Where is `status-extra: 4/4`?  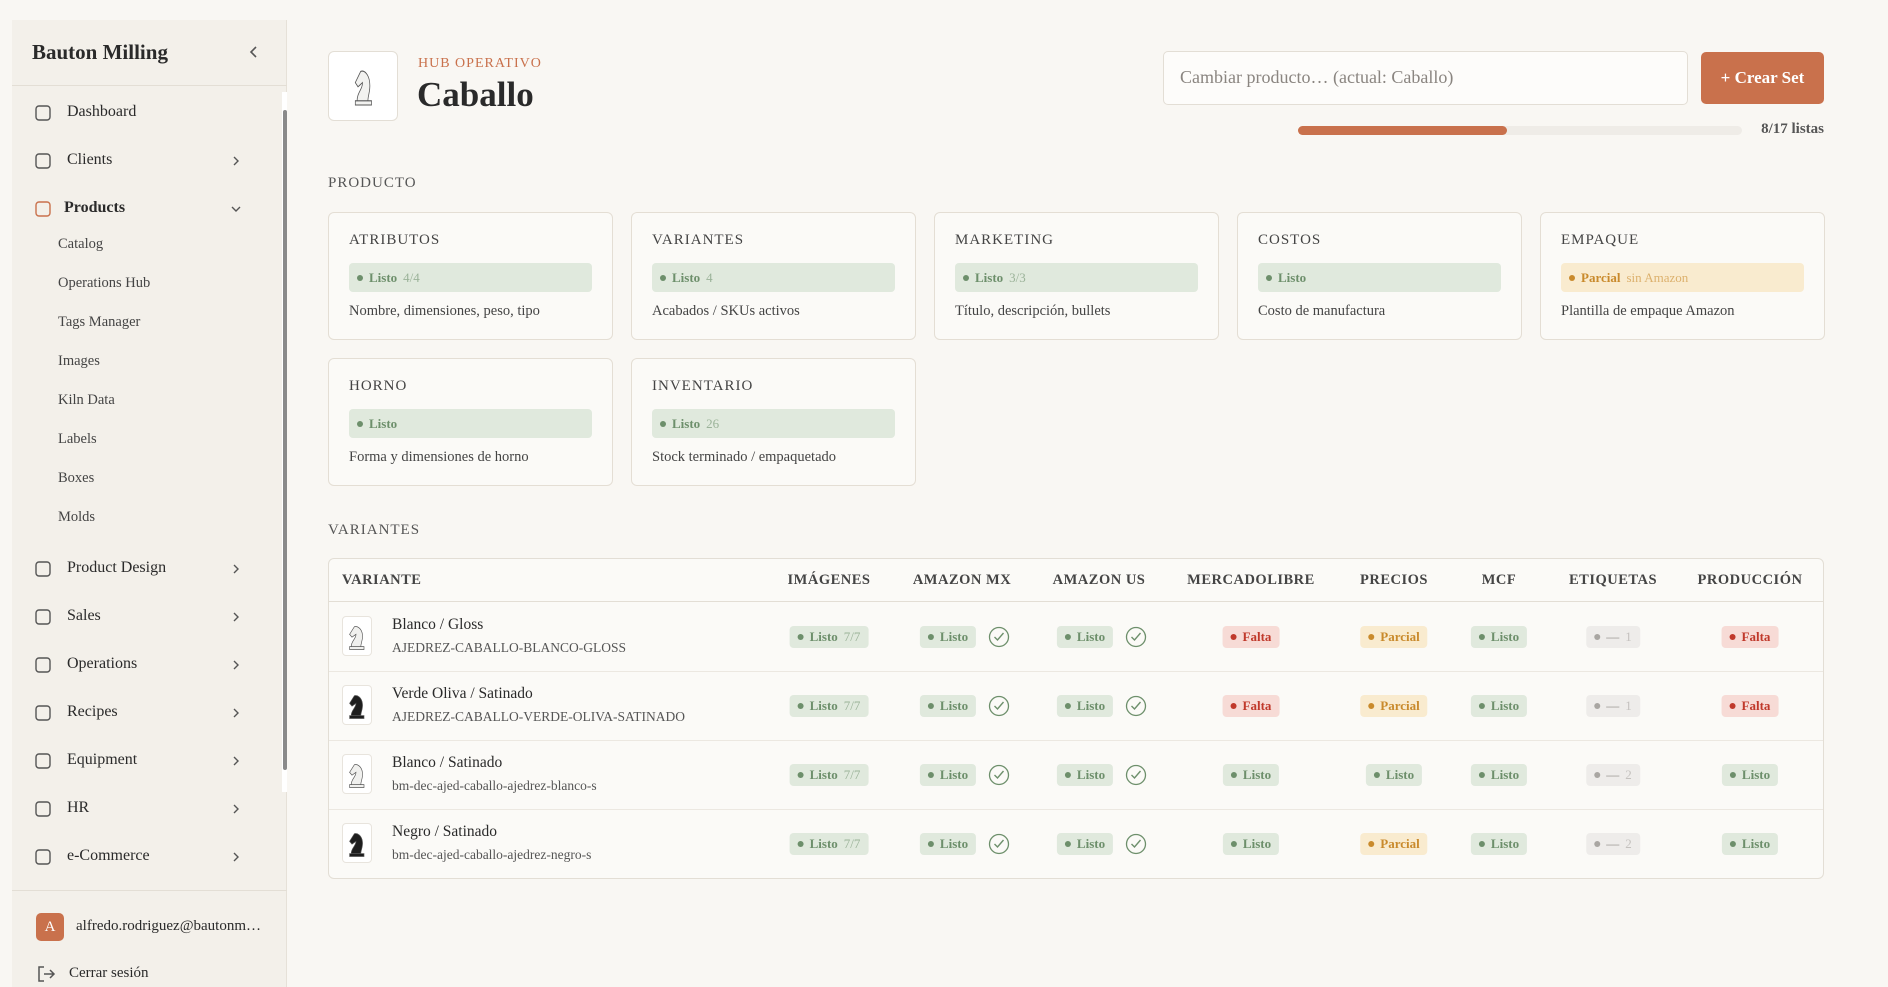
status-extra: 4/4 is located at coordinates (411, 277).